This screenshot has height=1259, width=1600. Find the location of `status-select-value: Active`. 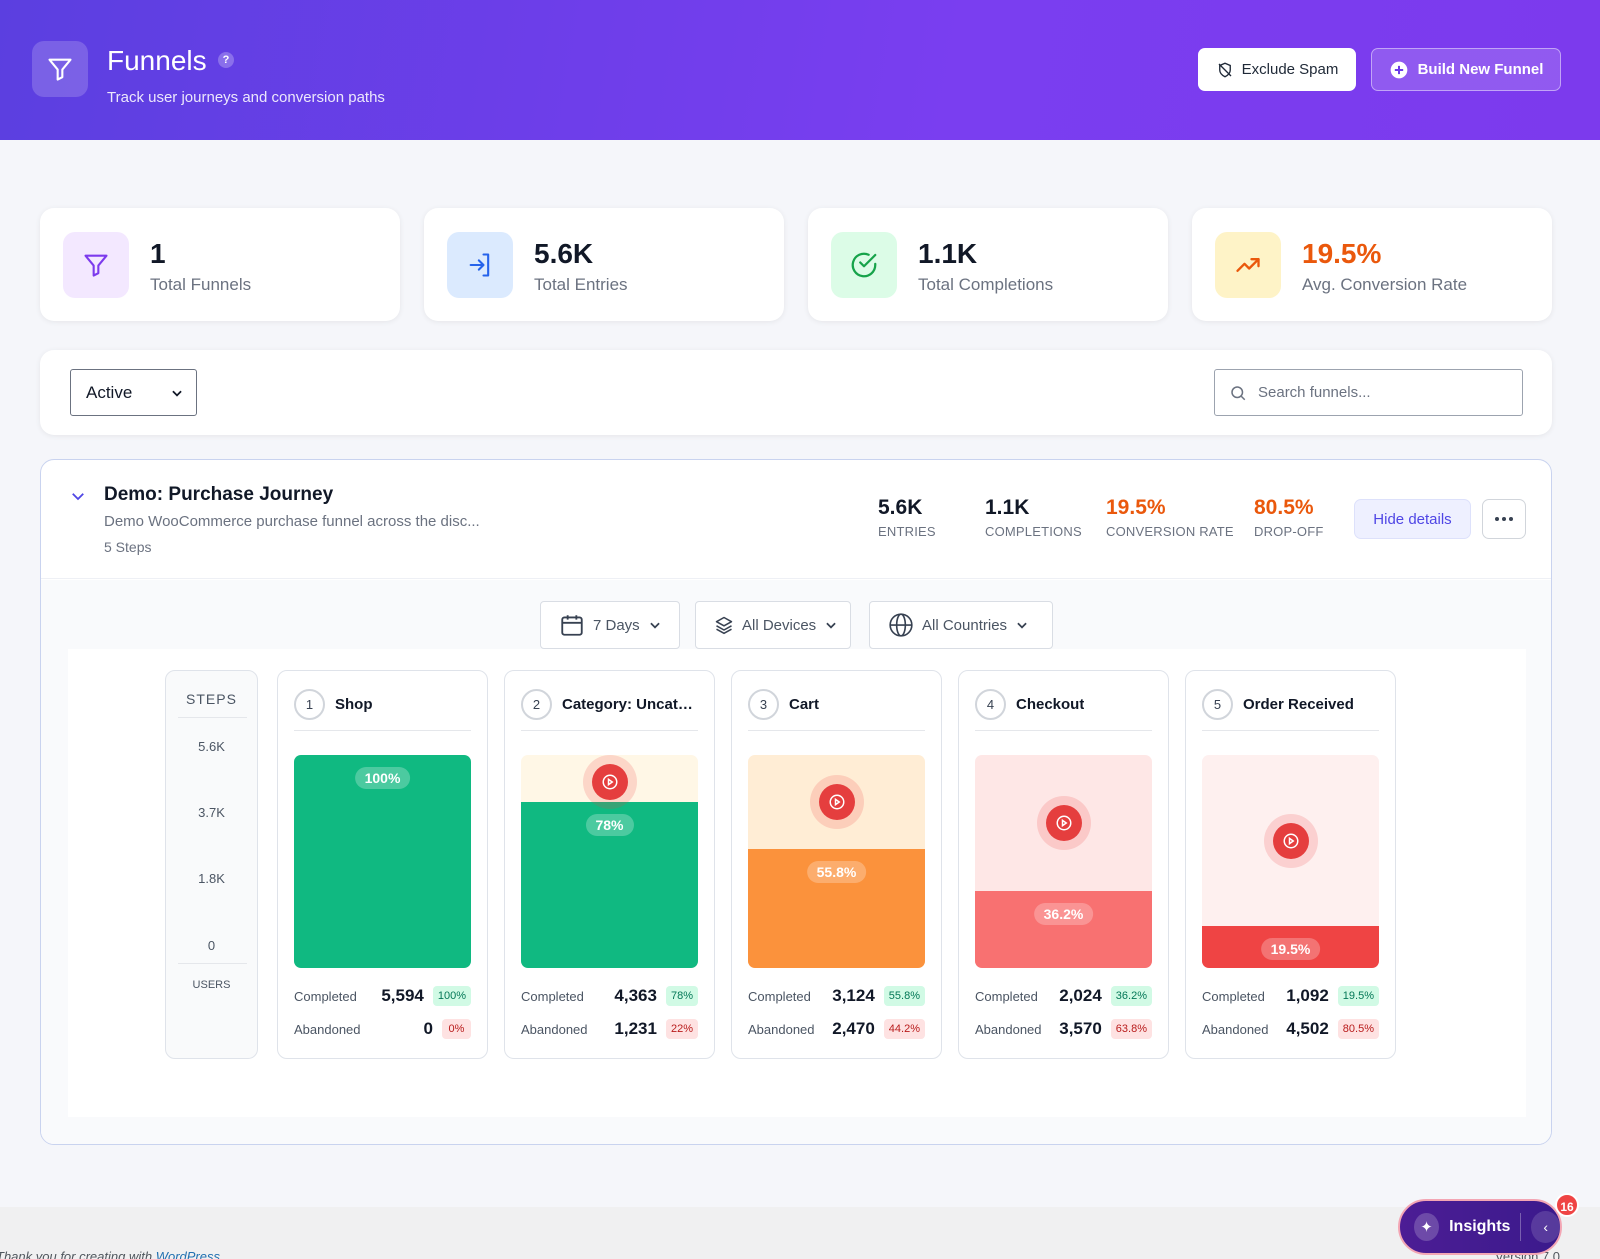

status-select-value: Active is located at coordinates (109, 392).